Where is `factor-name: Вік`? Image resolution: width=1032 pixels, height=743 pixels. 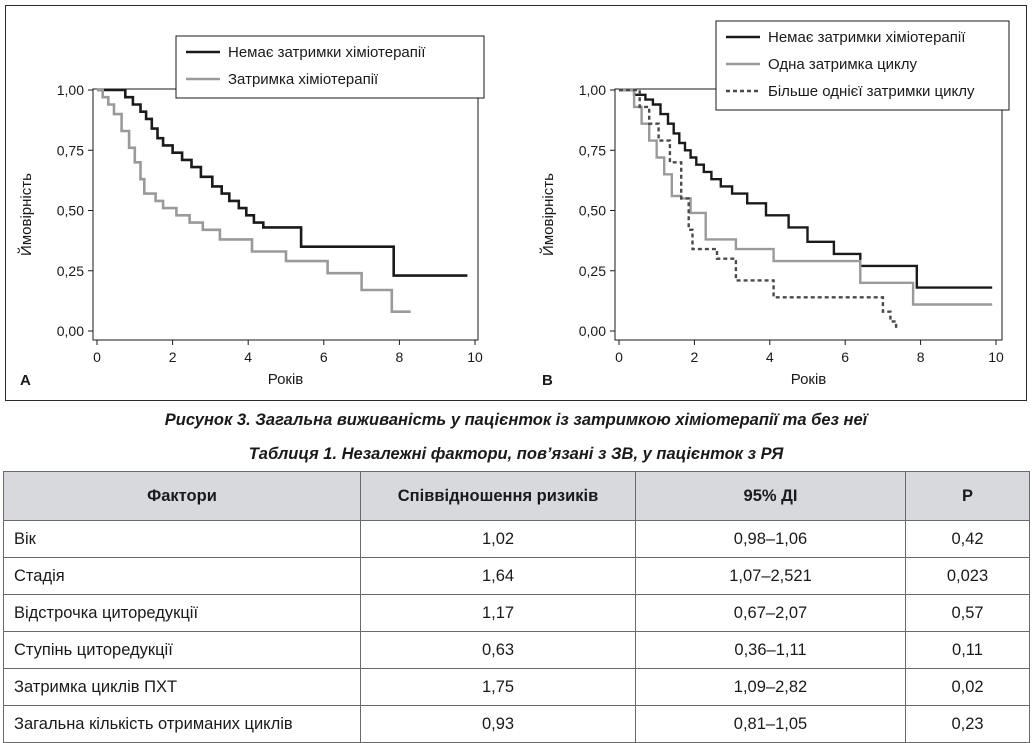 factor-name: Вік is located at coordinates (182, 539).